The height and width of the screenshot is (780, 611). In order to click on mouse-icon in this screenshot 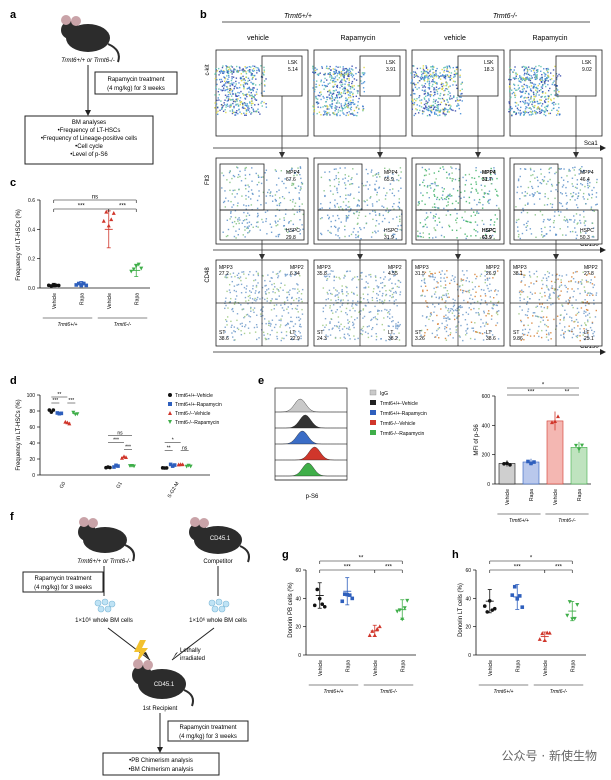, I will do `click(90, 39)`.